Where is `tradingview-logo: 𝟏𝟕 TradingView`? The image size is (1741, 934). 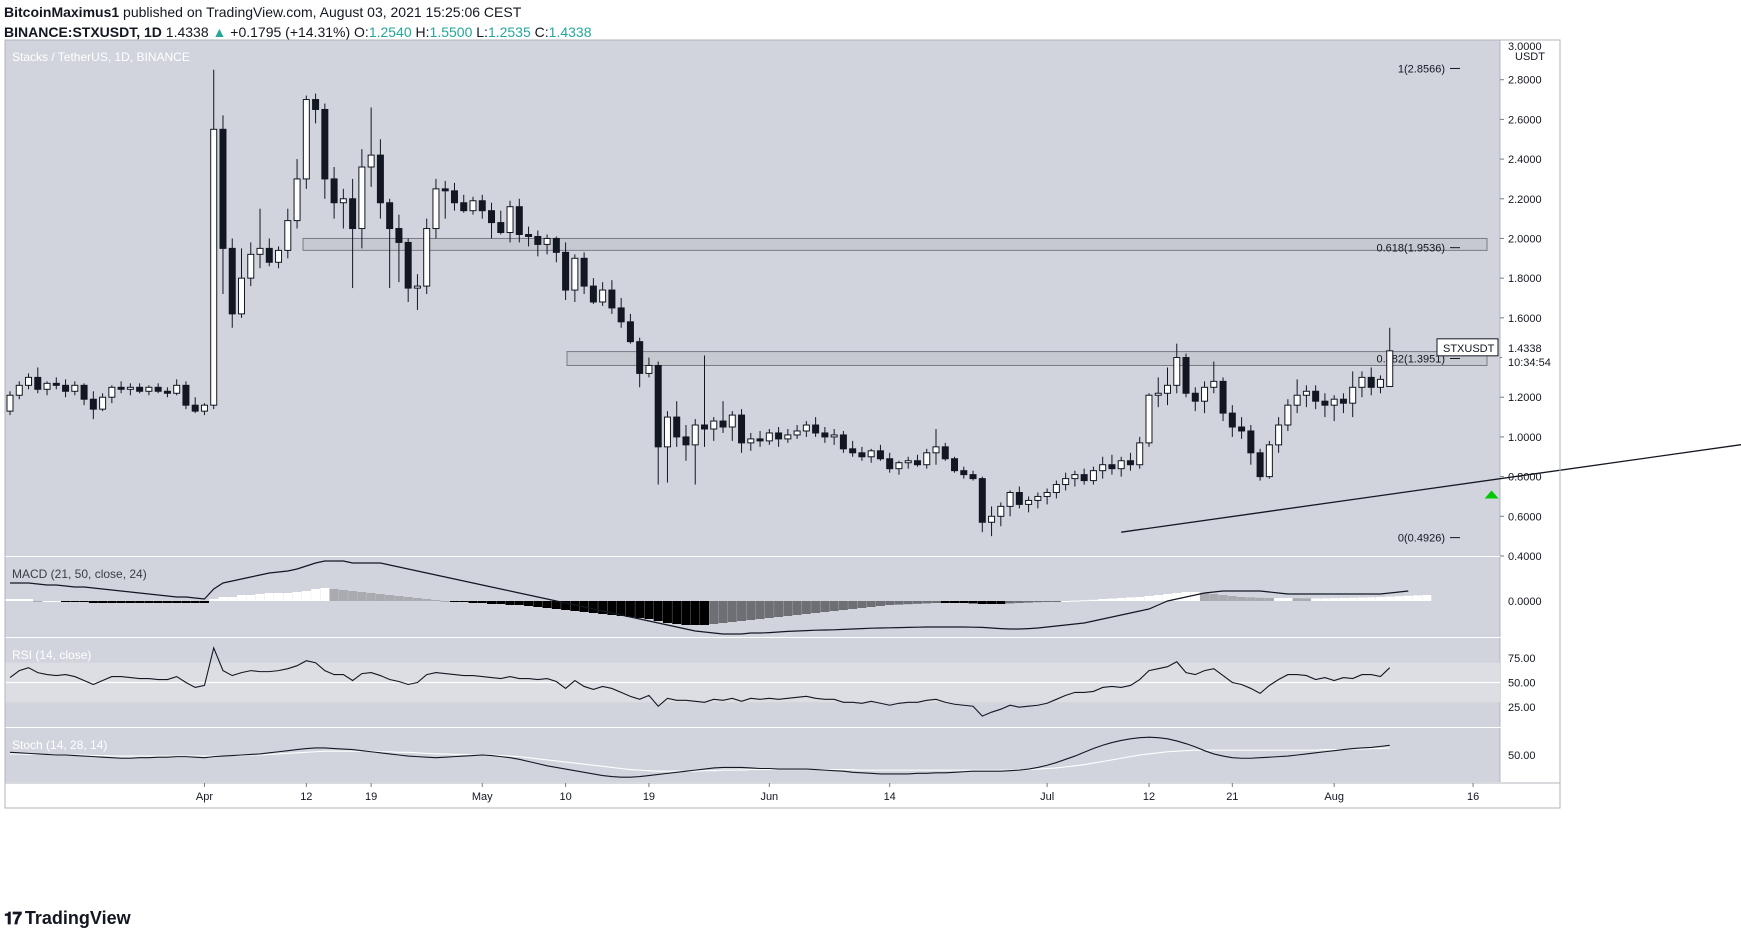 tradingview-logo: 𝟏𝟕 TradingView is located at coordinates (67, 918).